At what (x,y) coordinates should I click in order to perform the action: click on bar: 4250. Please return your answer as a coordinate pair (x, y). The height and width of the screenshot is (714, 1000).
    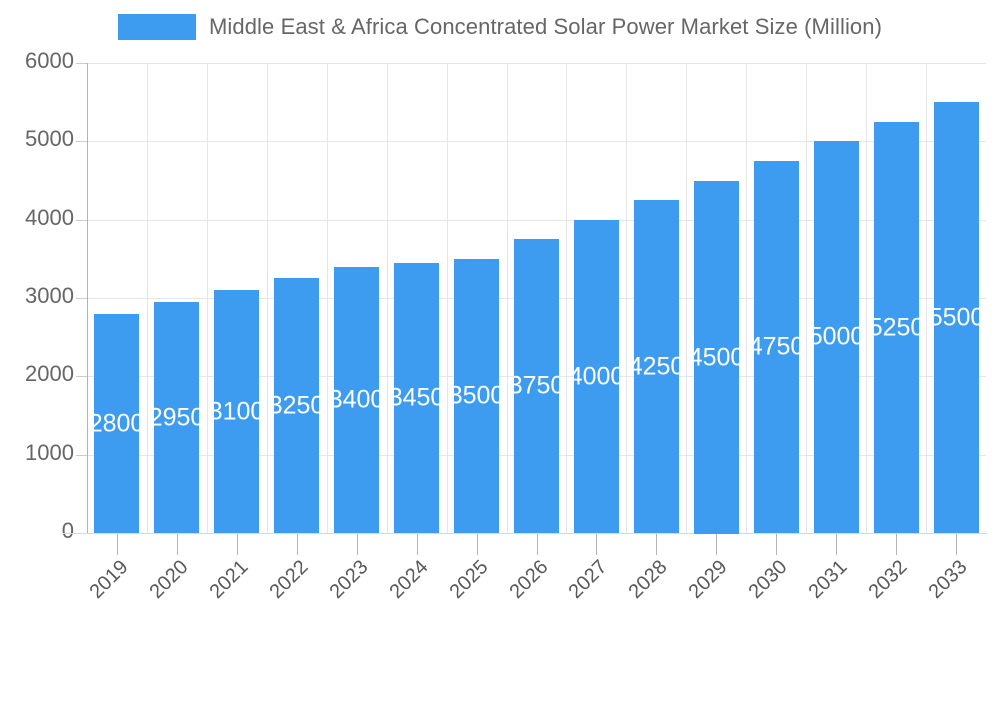
    Looking at the image, I should click on (656, 366).